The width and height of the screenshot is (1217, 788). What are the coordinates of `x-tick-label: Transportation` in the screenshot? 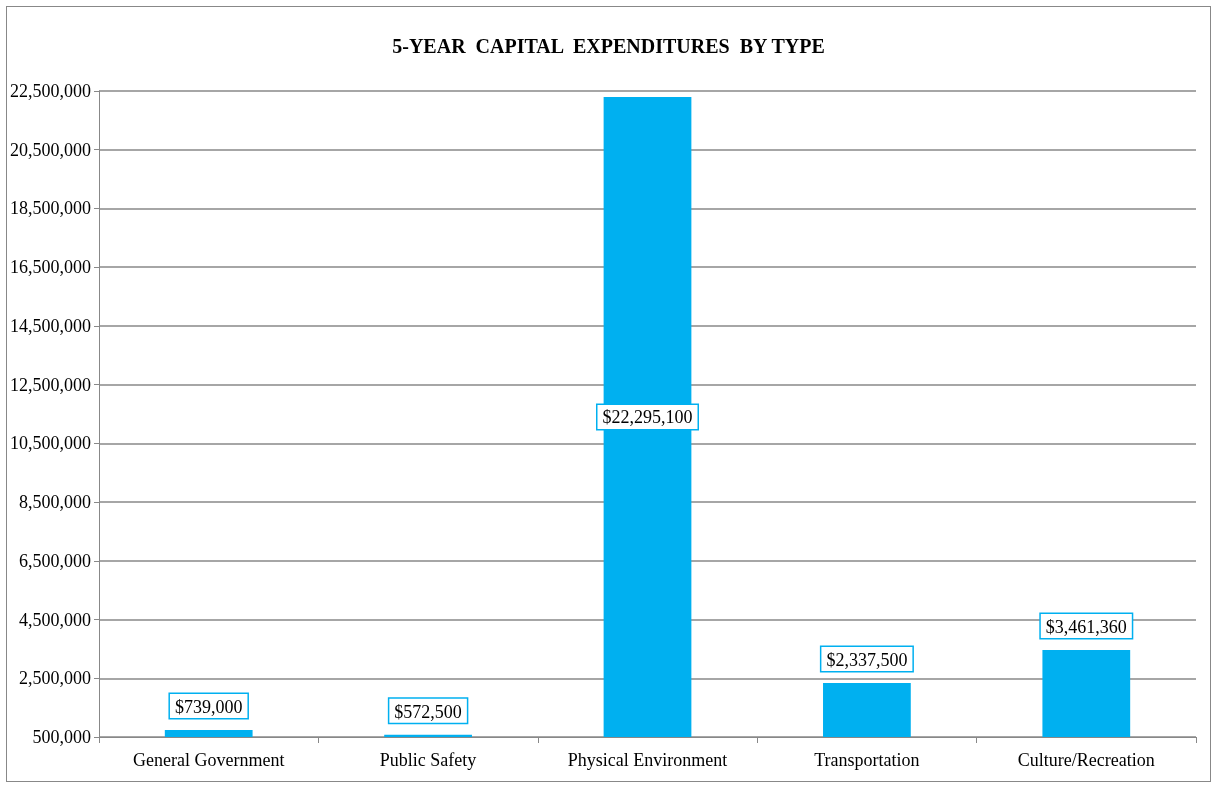 It's located at (867, 760).